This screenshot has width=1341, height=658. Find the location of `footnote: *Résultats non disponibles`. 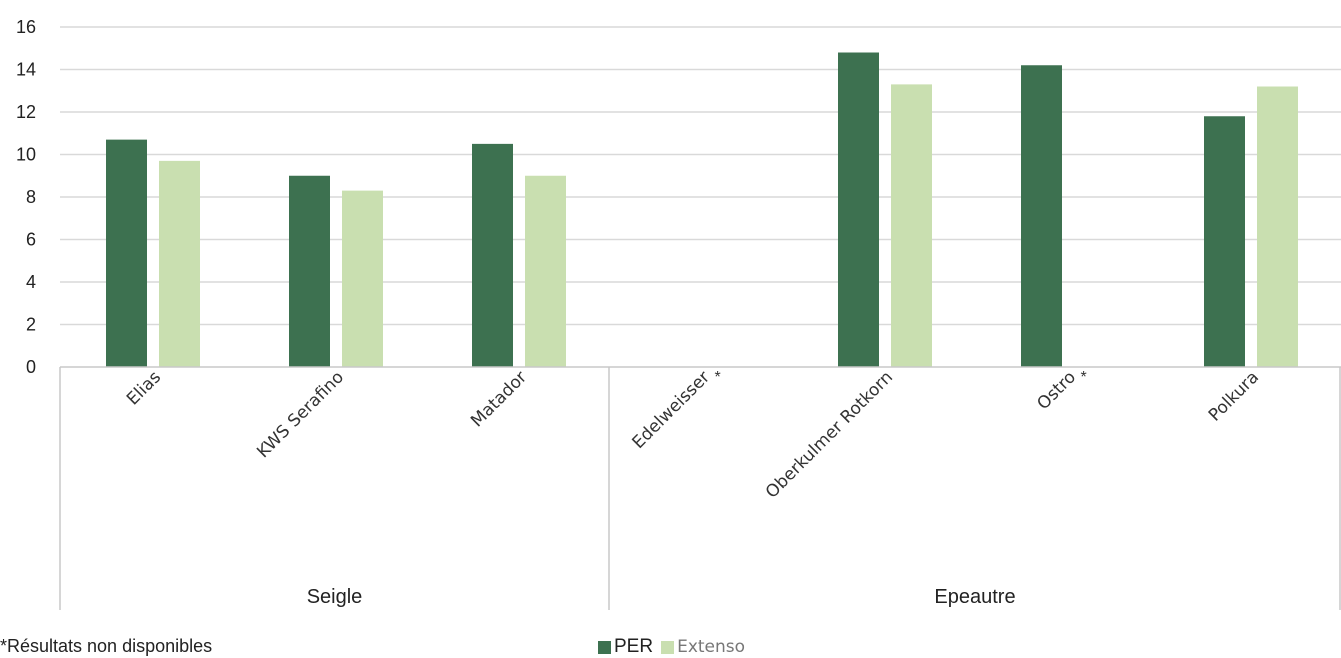

footnote: *Résultats non disponibles is located at coordinates (106, 646).